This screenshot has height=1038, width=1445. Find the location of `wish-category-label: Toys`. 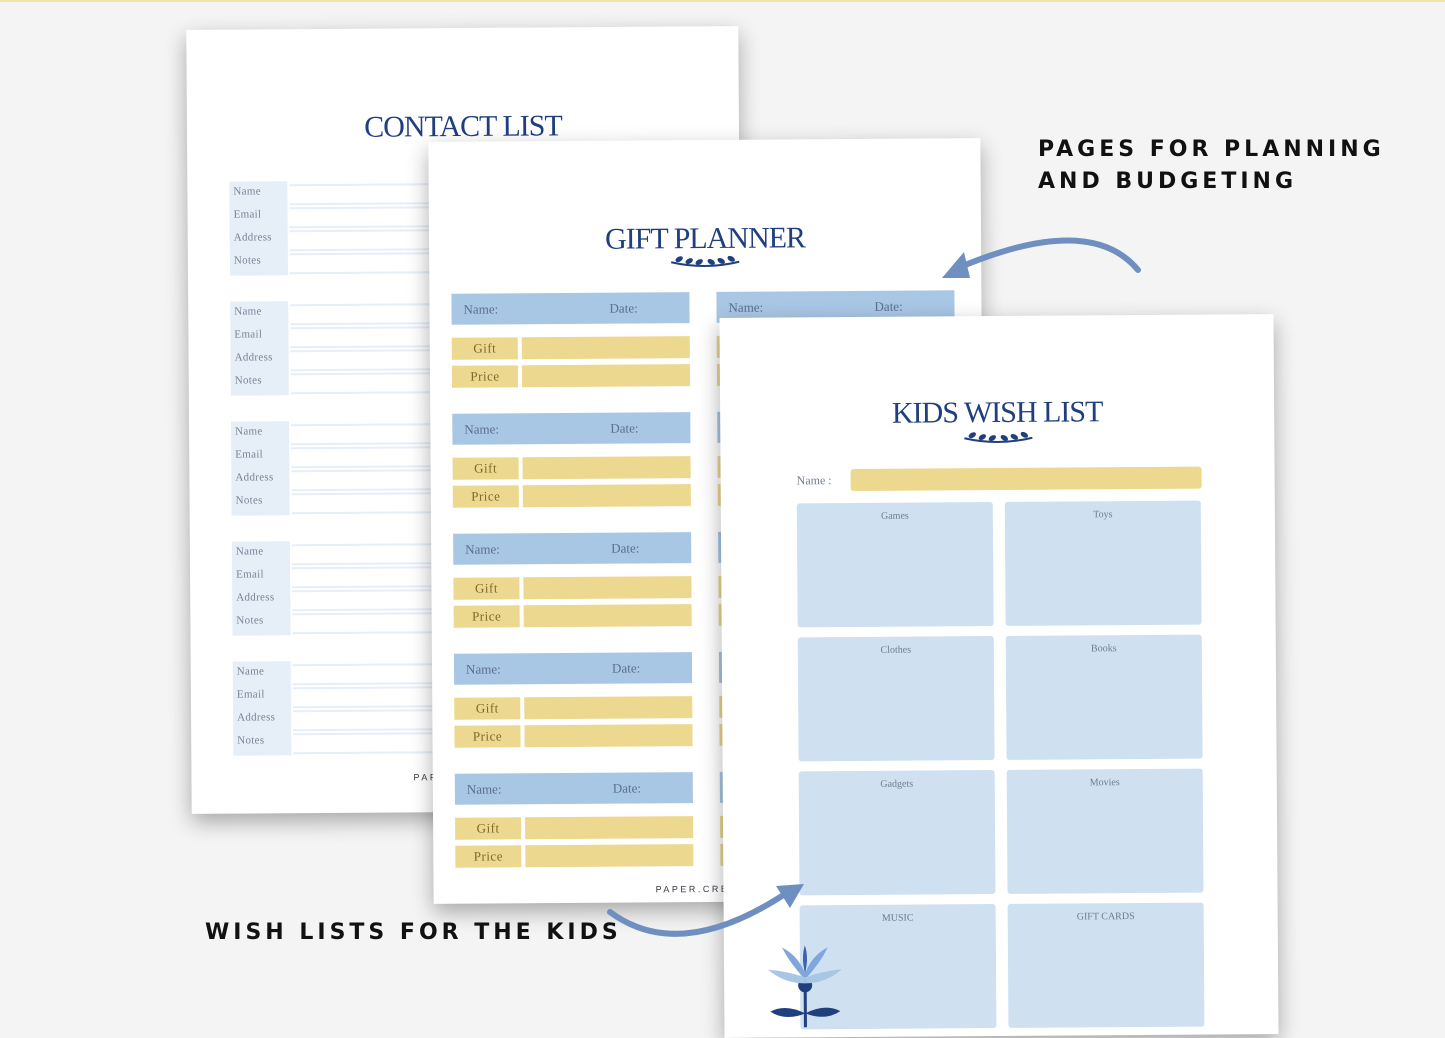

wish-category-label: Toys is located at coordinates (1103, 515).